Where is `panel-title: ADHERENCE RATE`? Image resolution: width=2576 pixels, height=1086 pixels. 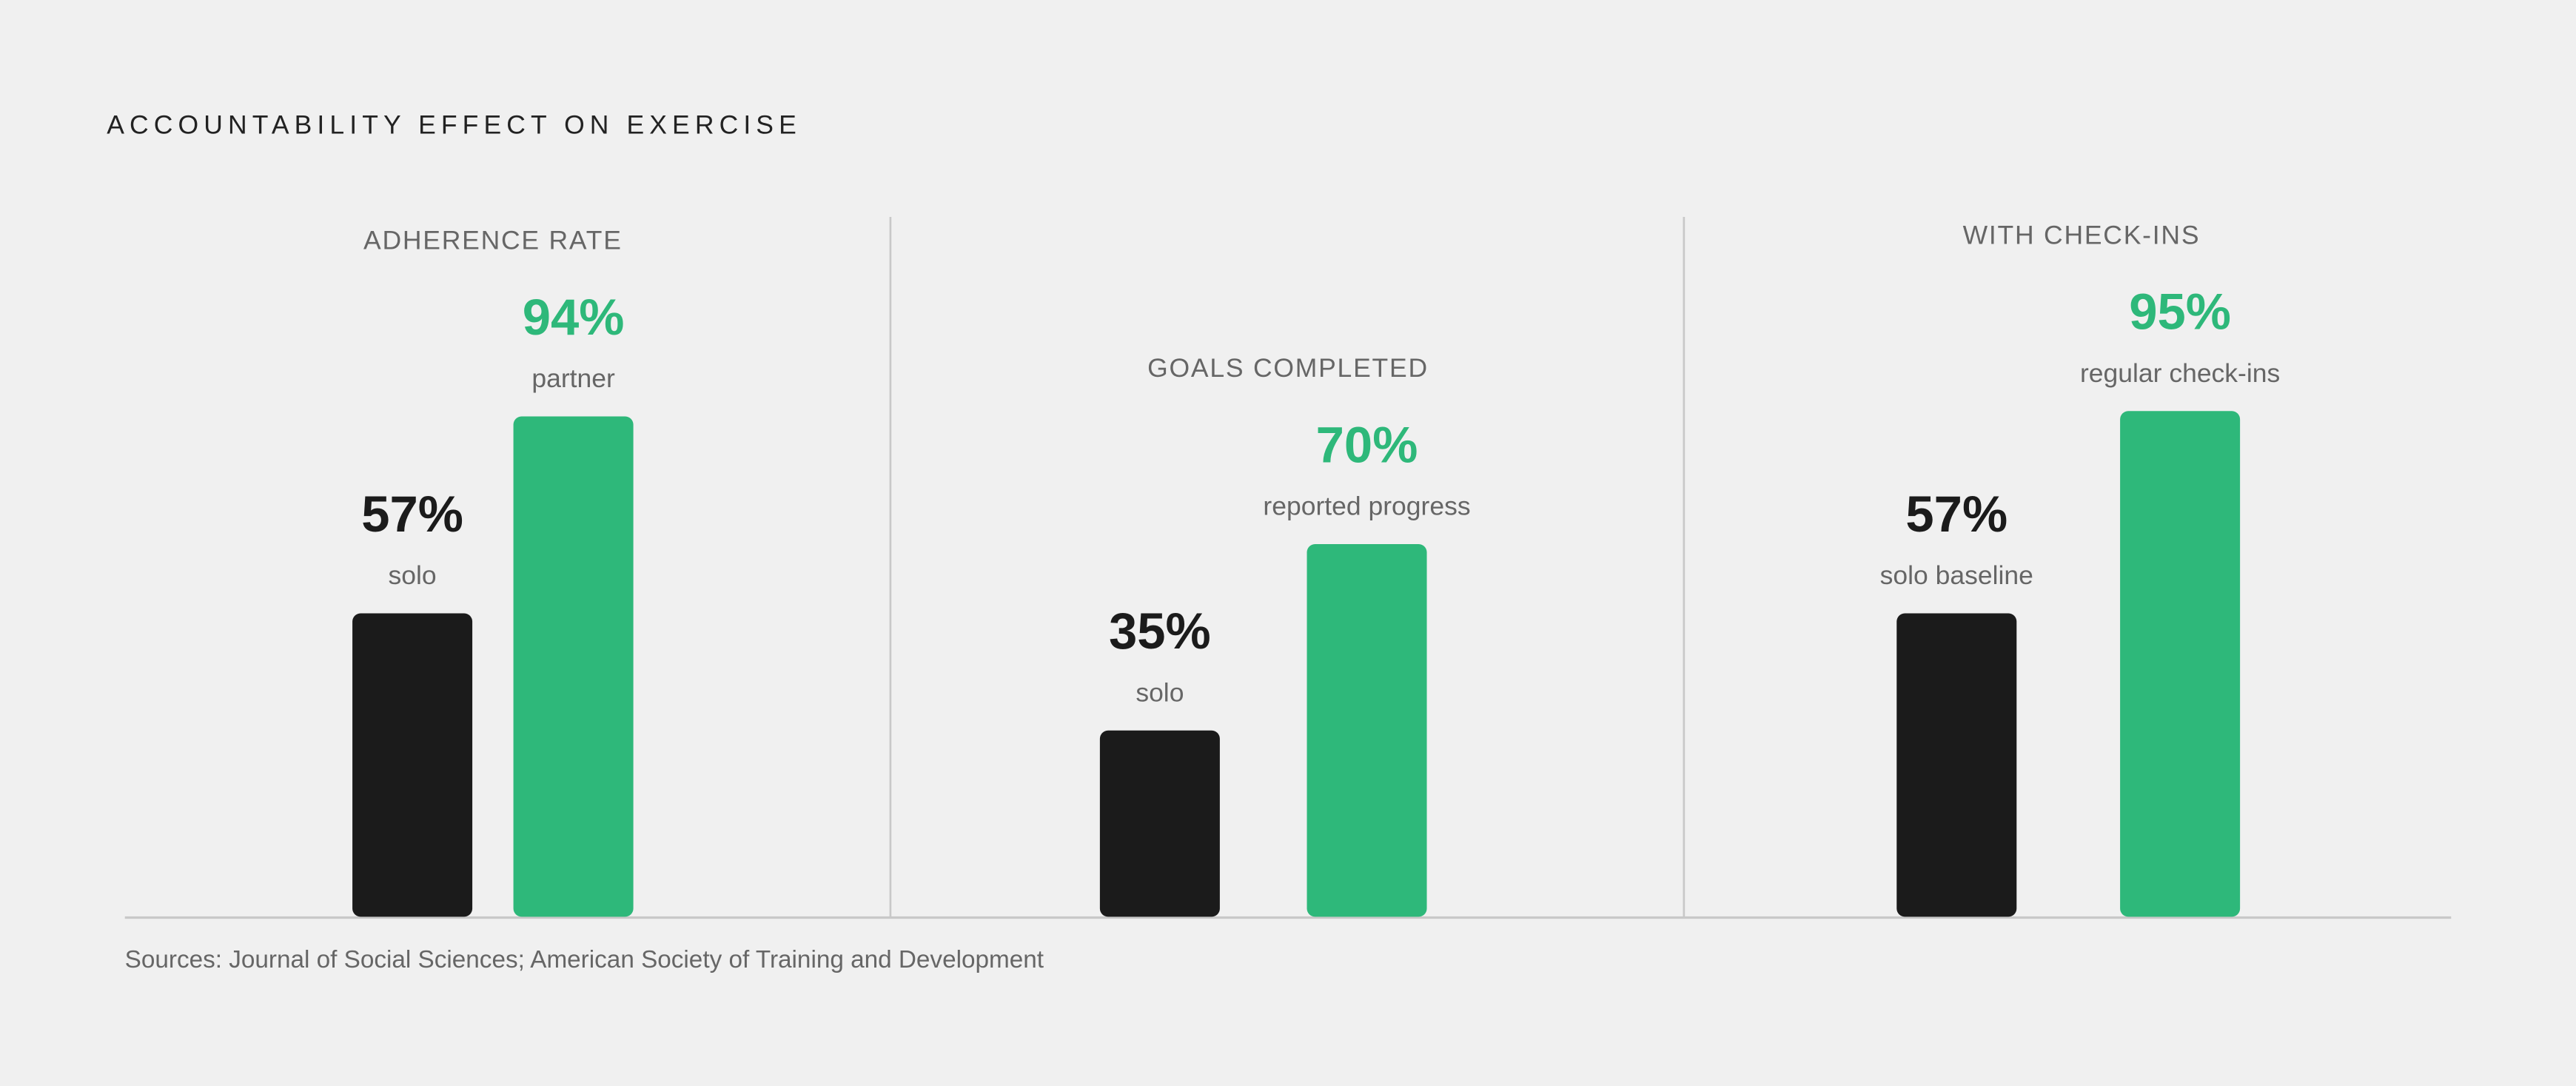 panel-title: ADHERENCE RATE is located at coordinates (493, 240).